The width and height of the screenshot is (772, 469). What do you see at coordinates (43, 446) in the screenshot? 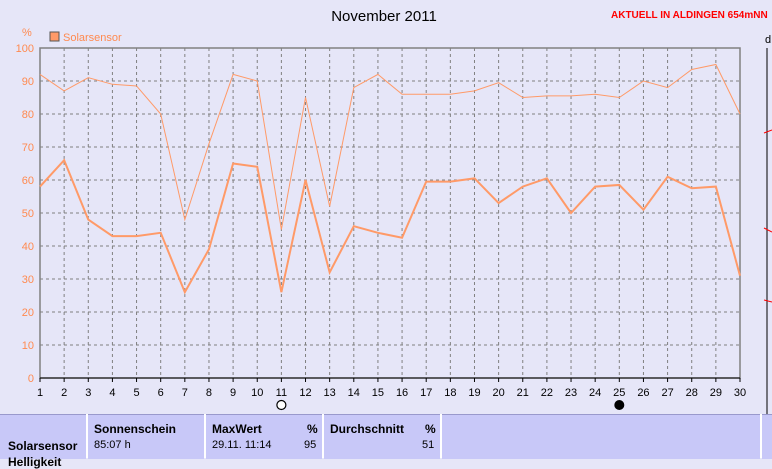
I see `summary-row-label: Solarsensor` at bounding box center [43, 446].